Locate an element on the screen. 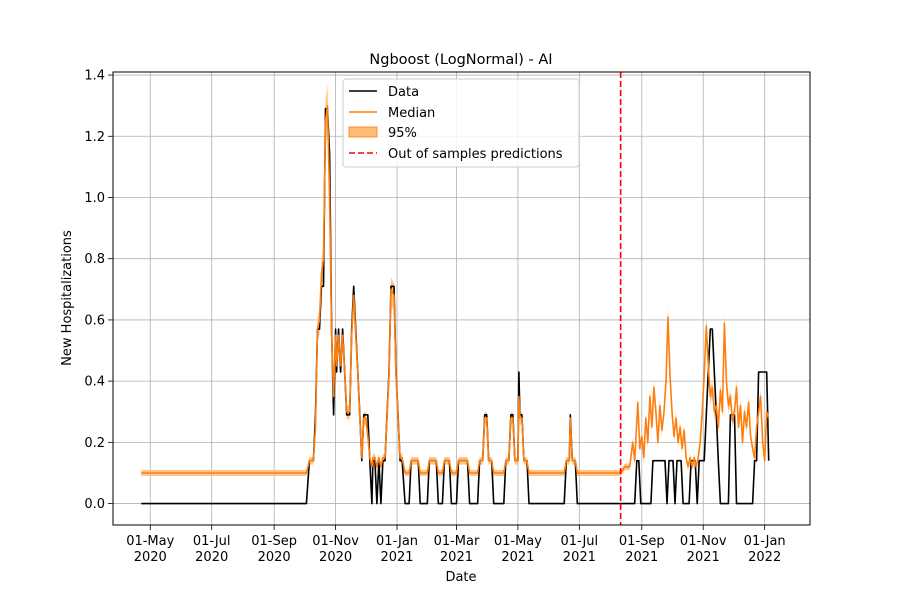 The height and width of the screenshot is (604, 900). legend-band-label: 95% is located at coordinates (402, 133).